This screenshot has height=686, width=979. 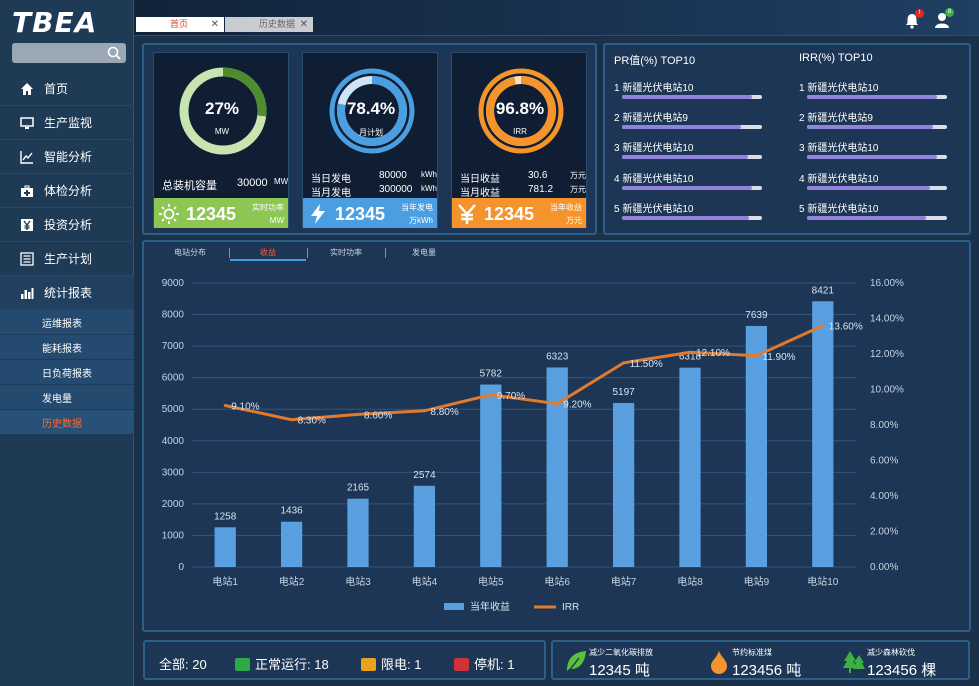 I want to click on bar-data-label: 7639, so click(x=756, y=315).